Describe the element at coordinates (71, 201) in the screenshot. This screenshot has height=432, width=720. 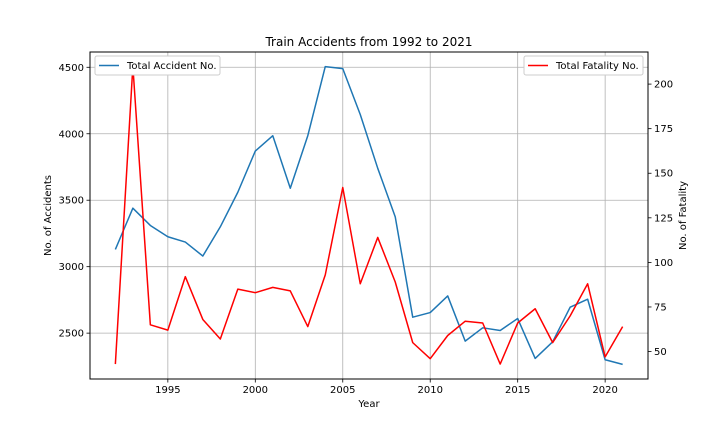
I see `left-y-tick-label: 3500` at that location.